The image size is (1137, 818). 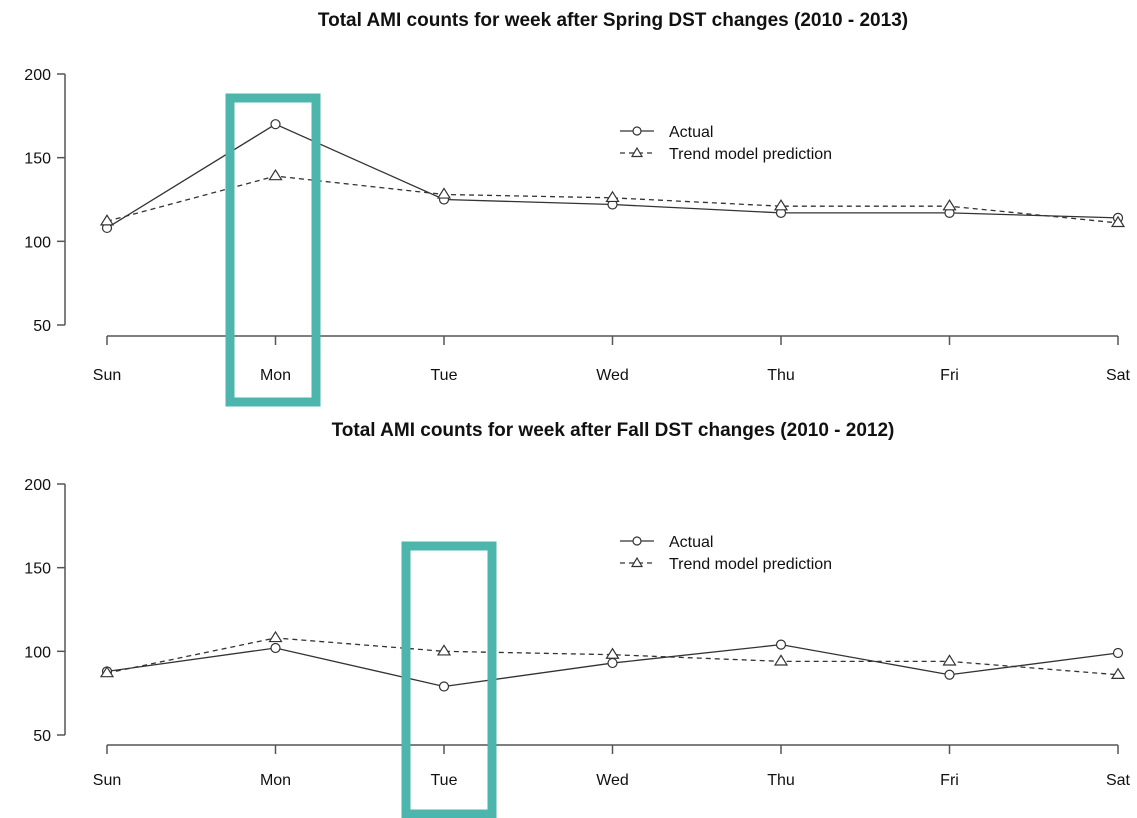 I want to click on highlight-box-tue, so click(x=449, y=679).